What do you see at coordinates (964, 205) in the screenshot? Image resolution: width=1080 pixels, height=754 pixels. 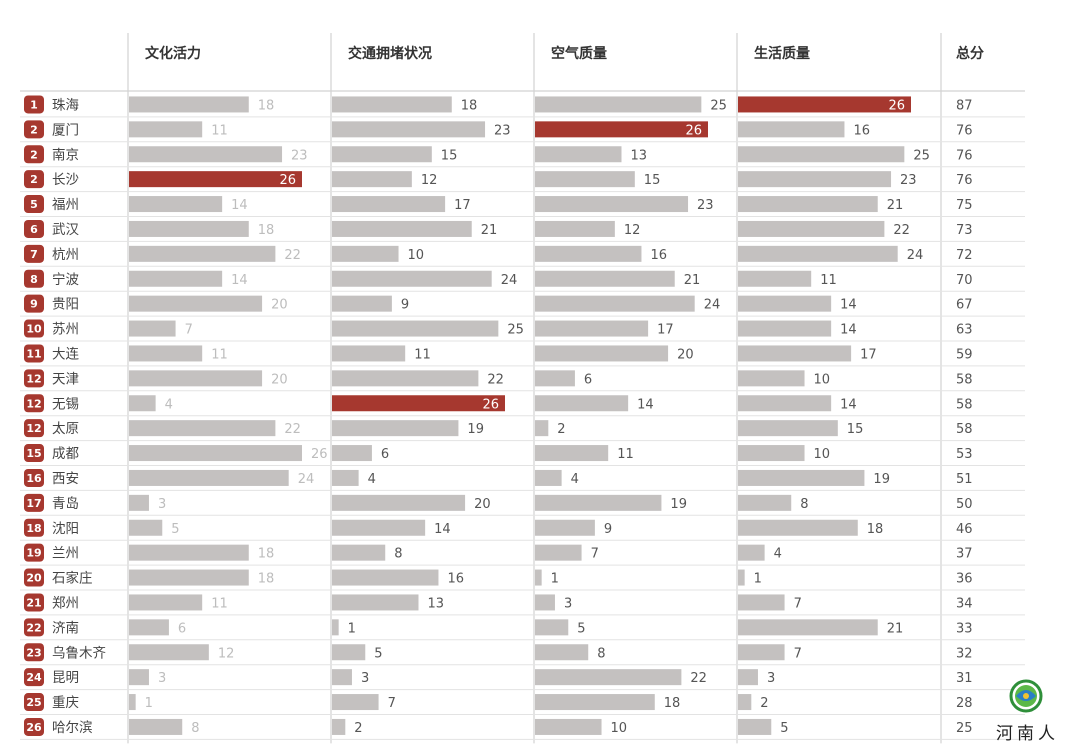 I see `total-score: 75` at bounding box center [964, 205].